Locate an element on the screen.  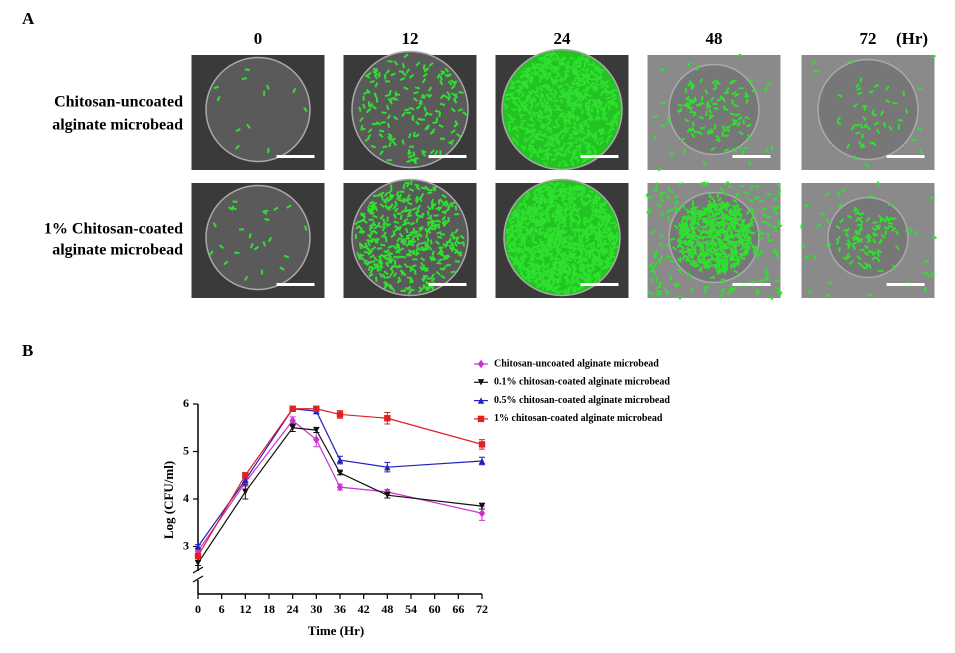
x-tick-label: 54 is located at coordinates (411, 609).